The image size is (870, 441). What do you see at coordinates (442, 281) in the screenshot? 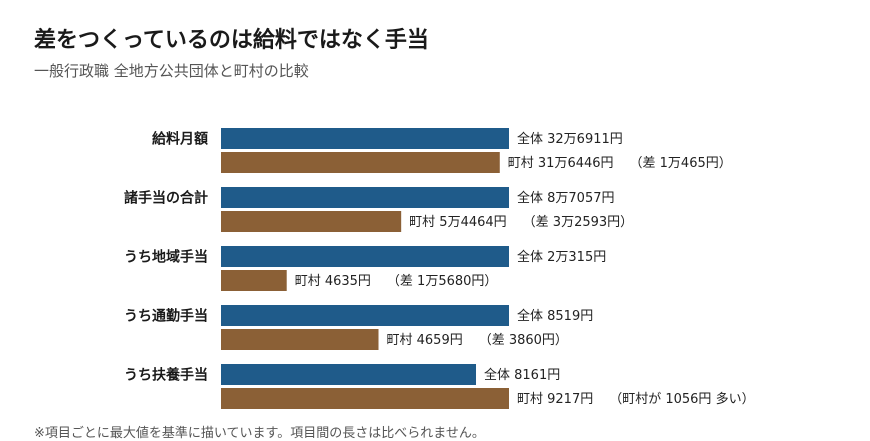
I see `data-label-diff: （差 1万5680円）` at bounding box center [442, 281].